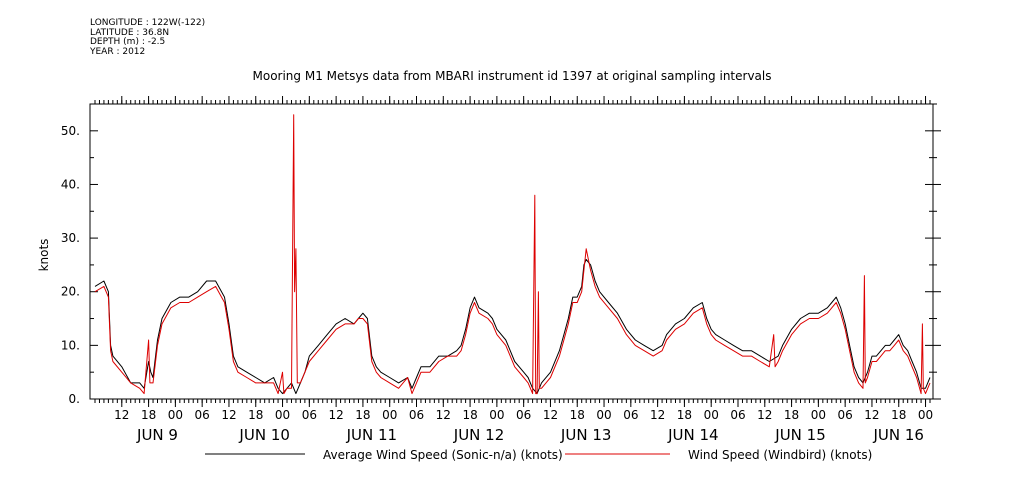 Image resolution: width=1009 pixels, height=504 pixels. I want to click on year-label: YEAR : 2012, so click(118, 51).